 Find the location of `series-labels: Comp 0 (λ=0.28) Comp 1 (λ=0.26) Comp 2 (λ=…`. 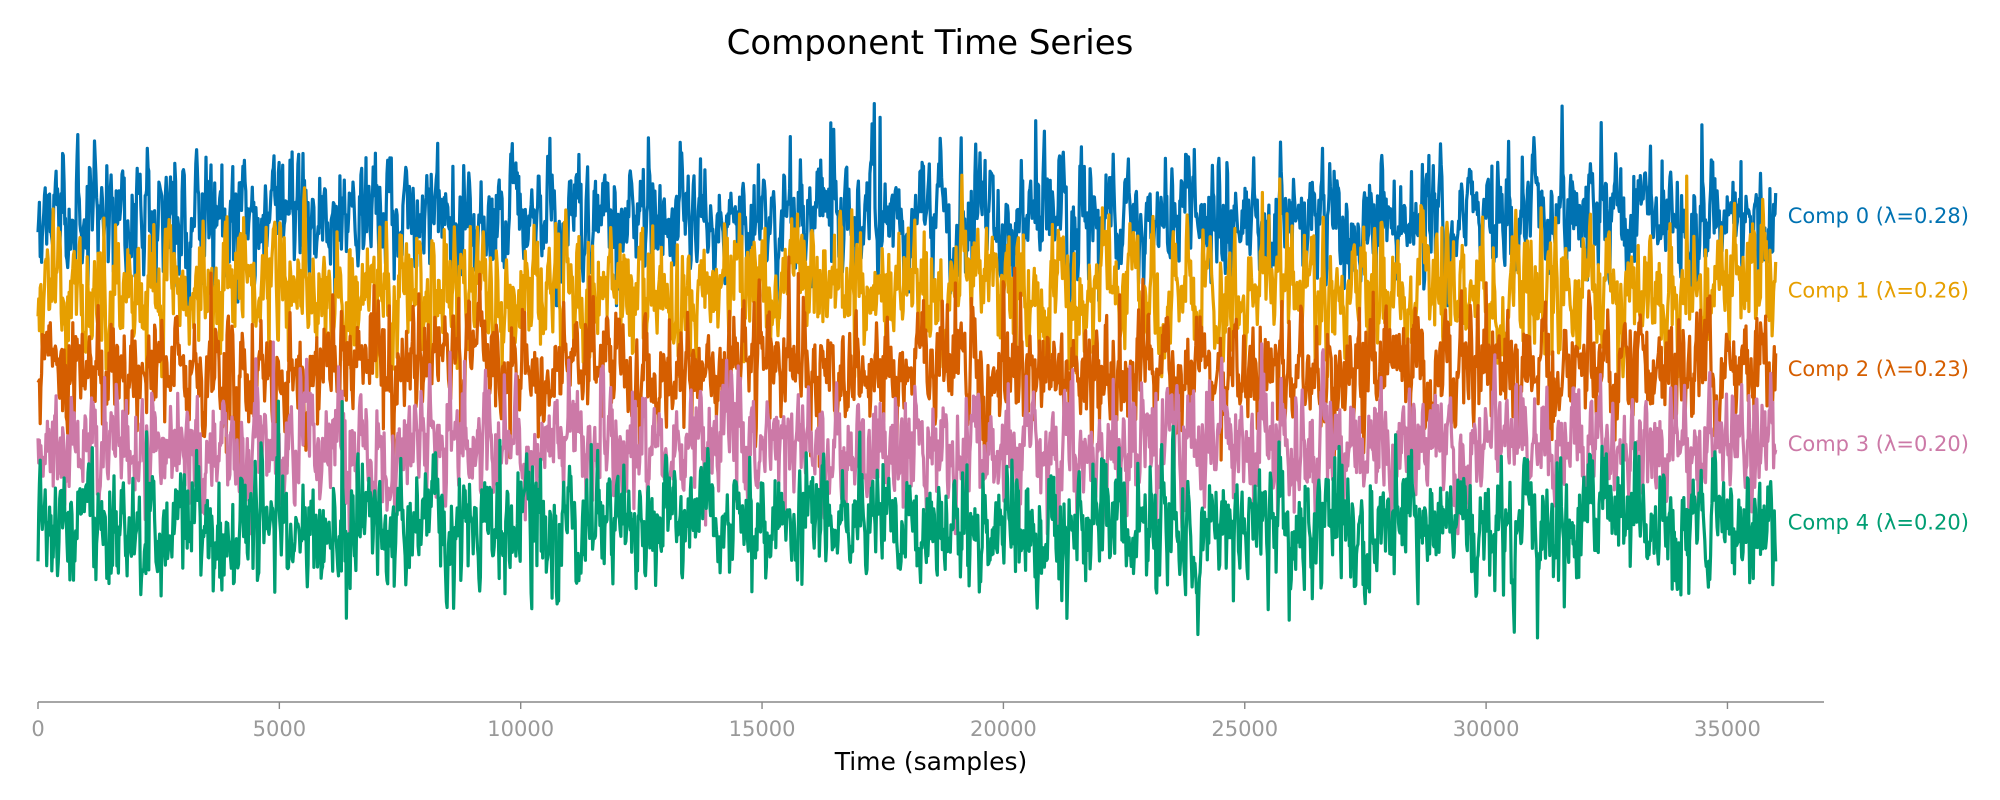

series-labels: Comp 0 (λ=0.28) Comp 1 (λ=0.26) Comp 2 (λ=… is located at coordinates (1878, 369).